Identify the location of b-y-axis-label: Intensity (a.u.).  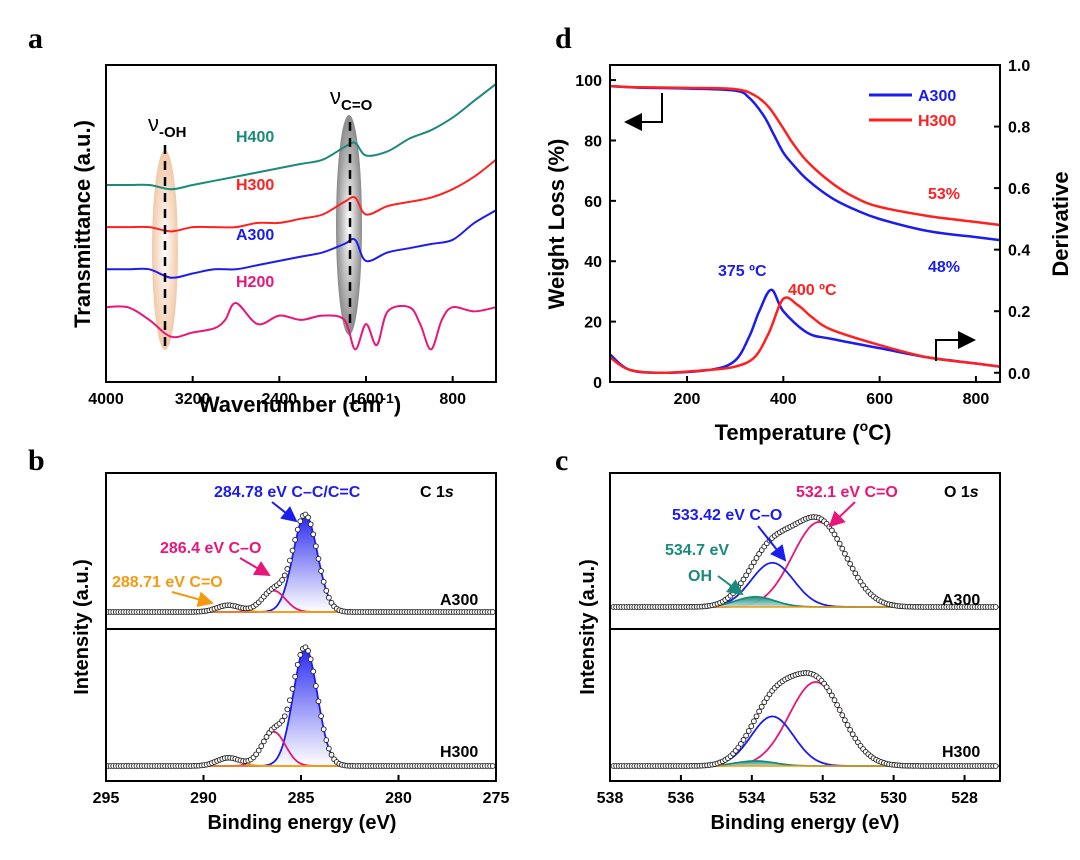
(82, 627).